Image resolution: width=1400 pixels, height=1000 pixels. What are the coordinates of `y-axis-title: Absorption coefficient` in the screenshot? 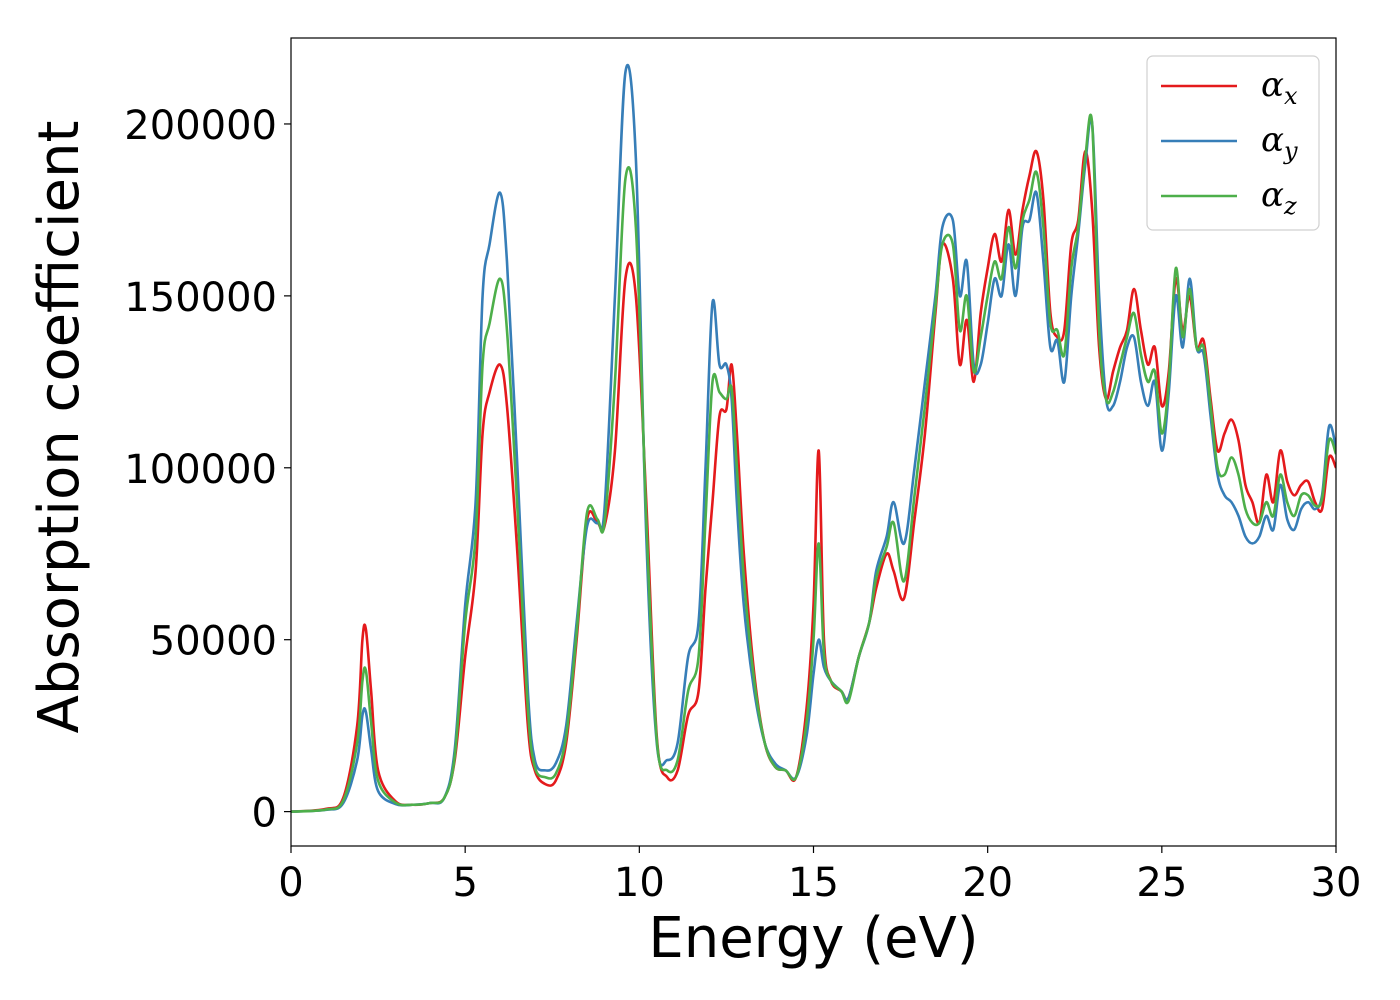 It's located at (59, 427).